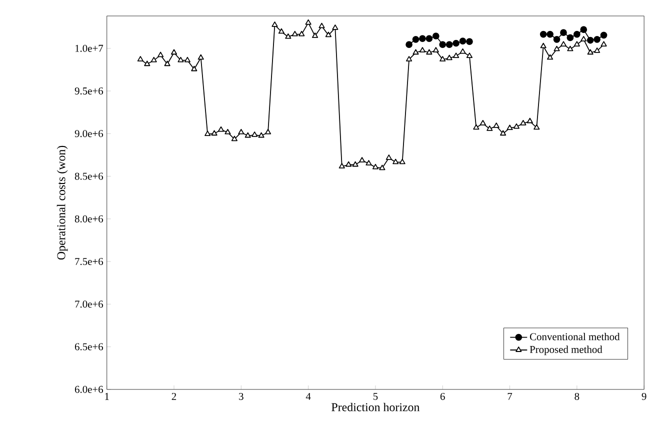  What do you see at coordinates (89, 304) in the screenshot?
I see `y-tick-label: 7.0e+6` at bounding box center [89, 304].